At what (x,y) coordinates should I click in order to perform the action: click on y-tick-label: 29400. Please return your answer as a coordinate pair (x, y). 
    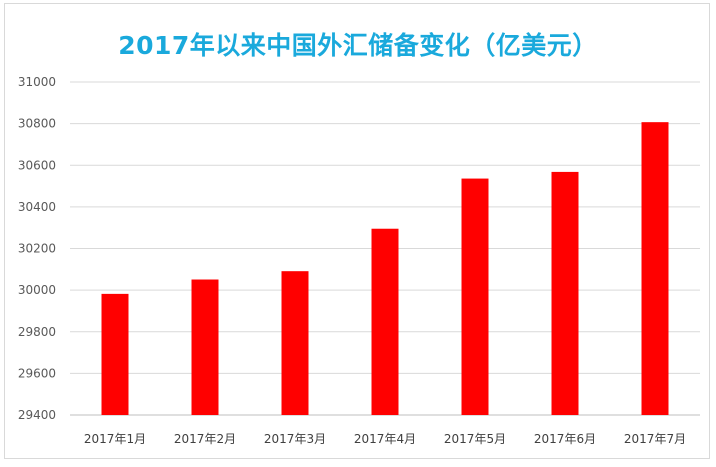
    Looking at the image, I should click on (37, 415).